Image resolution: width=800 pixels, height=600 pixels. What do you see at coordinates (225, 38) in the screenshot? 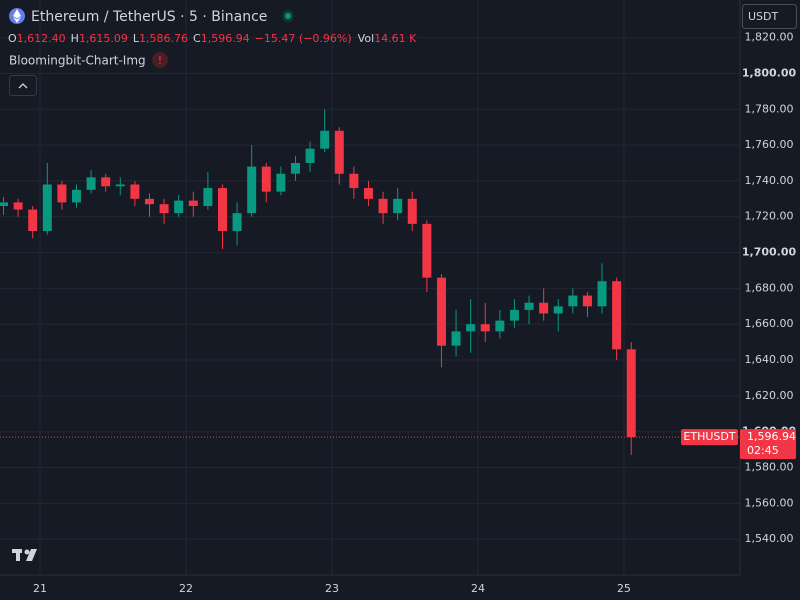
I see `ohlc-value: 1,596.94` at bounding box center [225, 38].